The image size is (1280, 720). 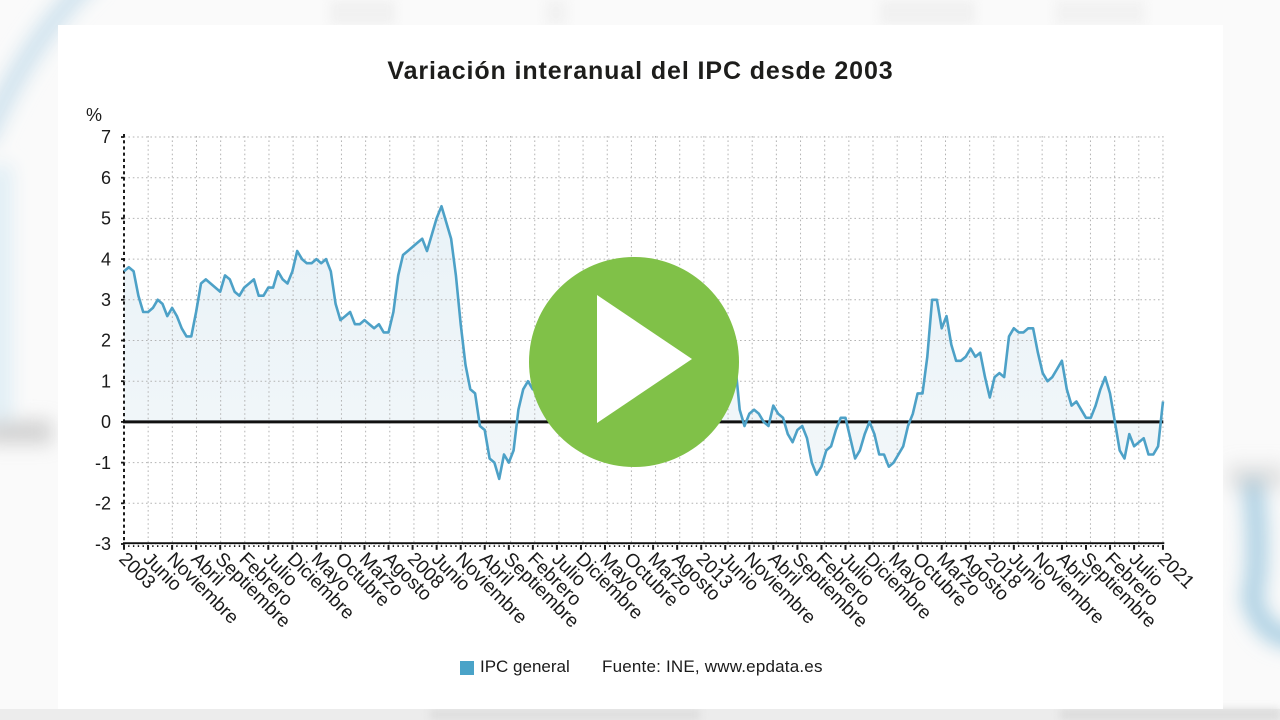 I want to click on svg-text: 4, so click(x=106, y=259).